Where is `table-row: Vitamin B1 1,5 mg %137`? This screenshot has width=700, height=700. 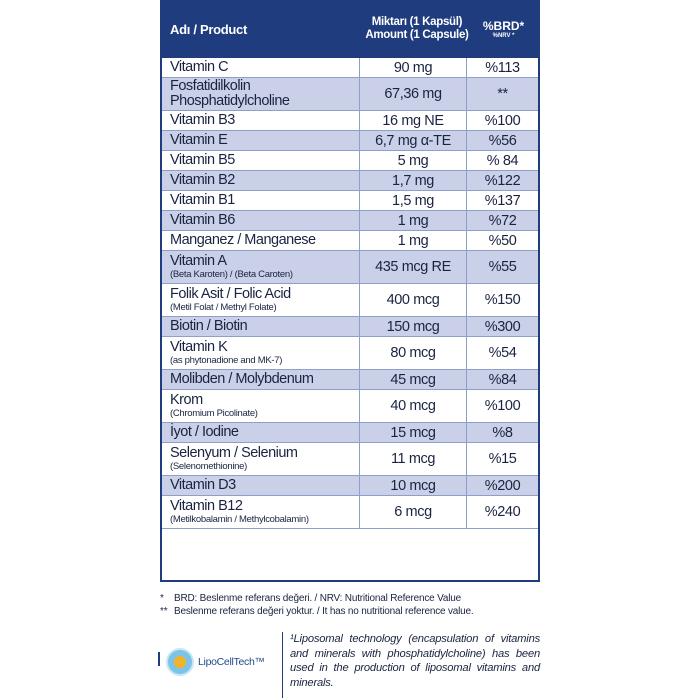 table-row: Vitamin B1 1,5 mg %137 is located at coordinates (350, 201).